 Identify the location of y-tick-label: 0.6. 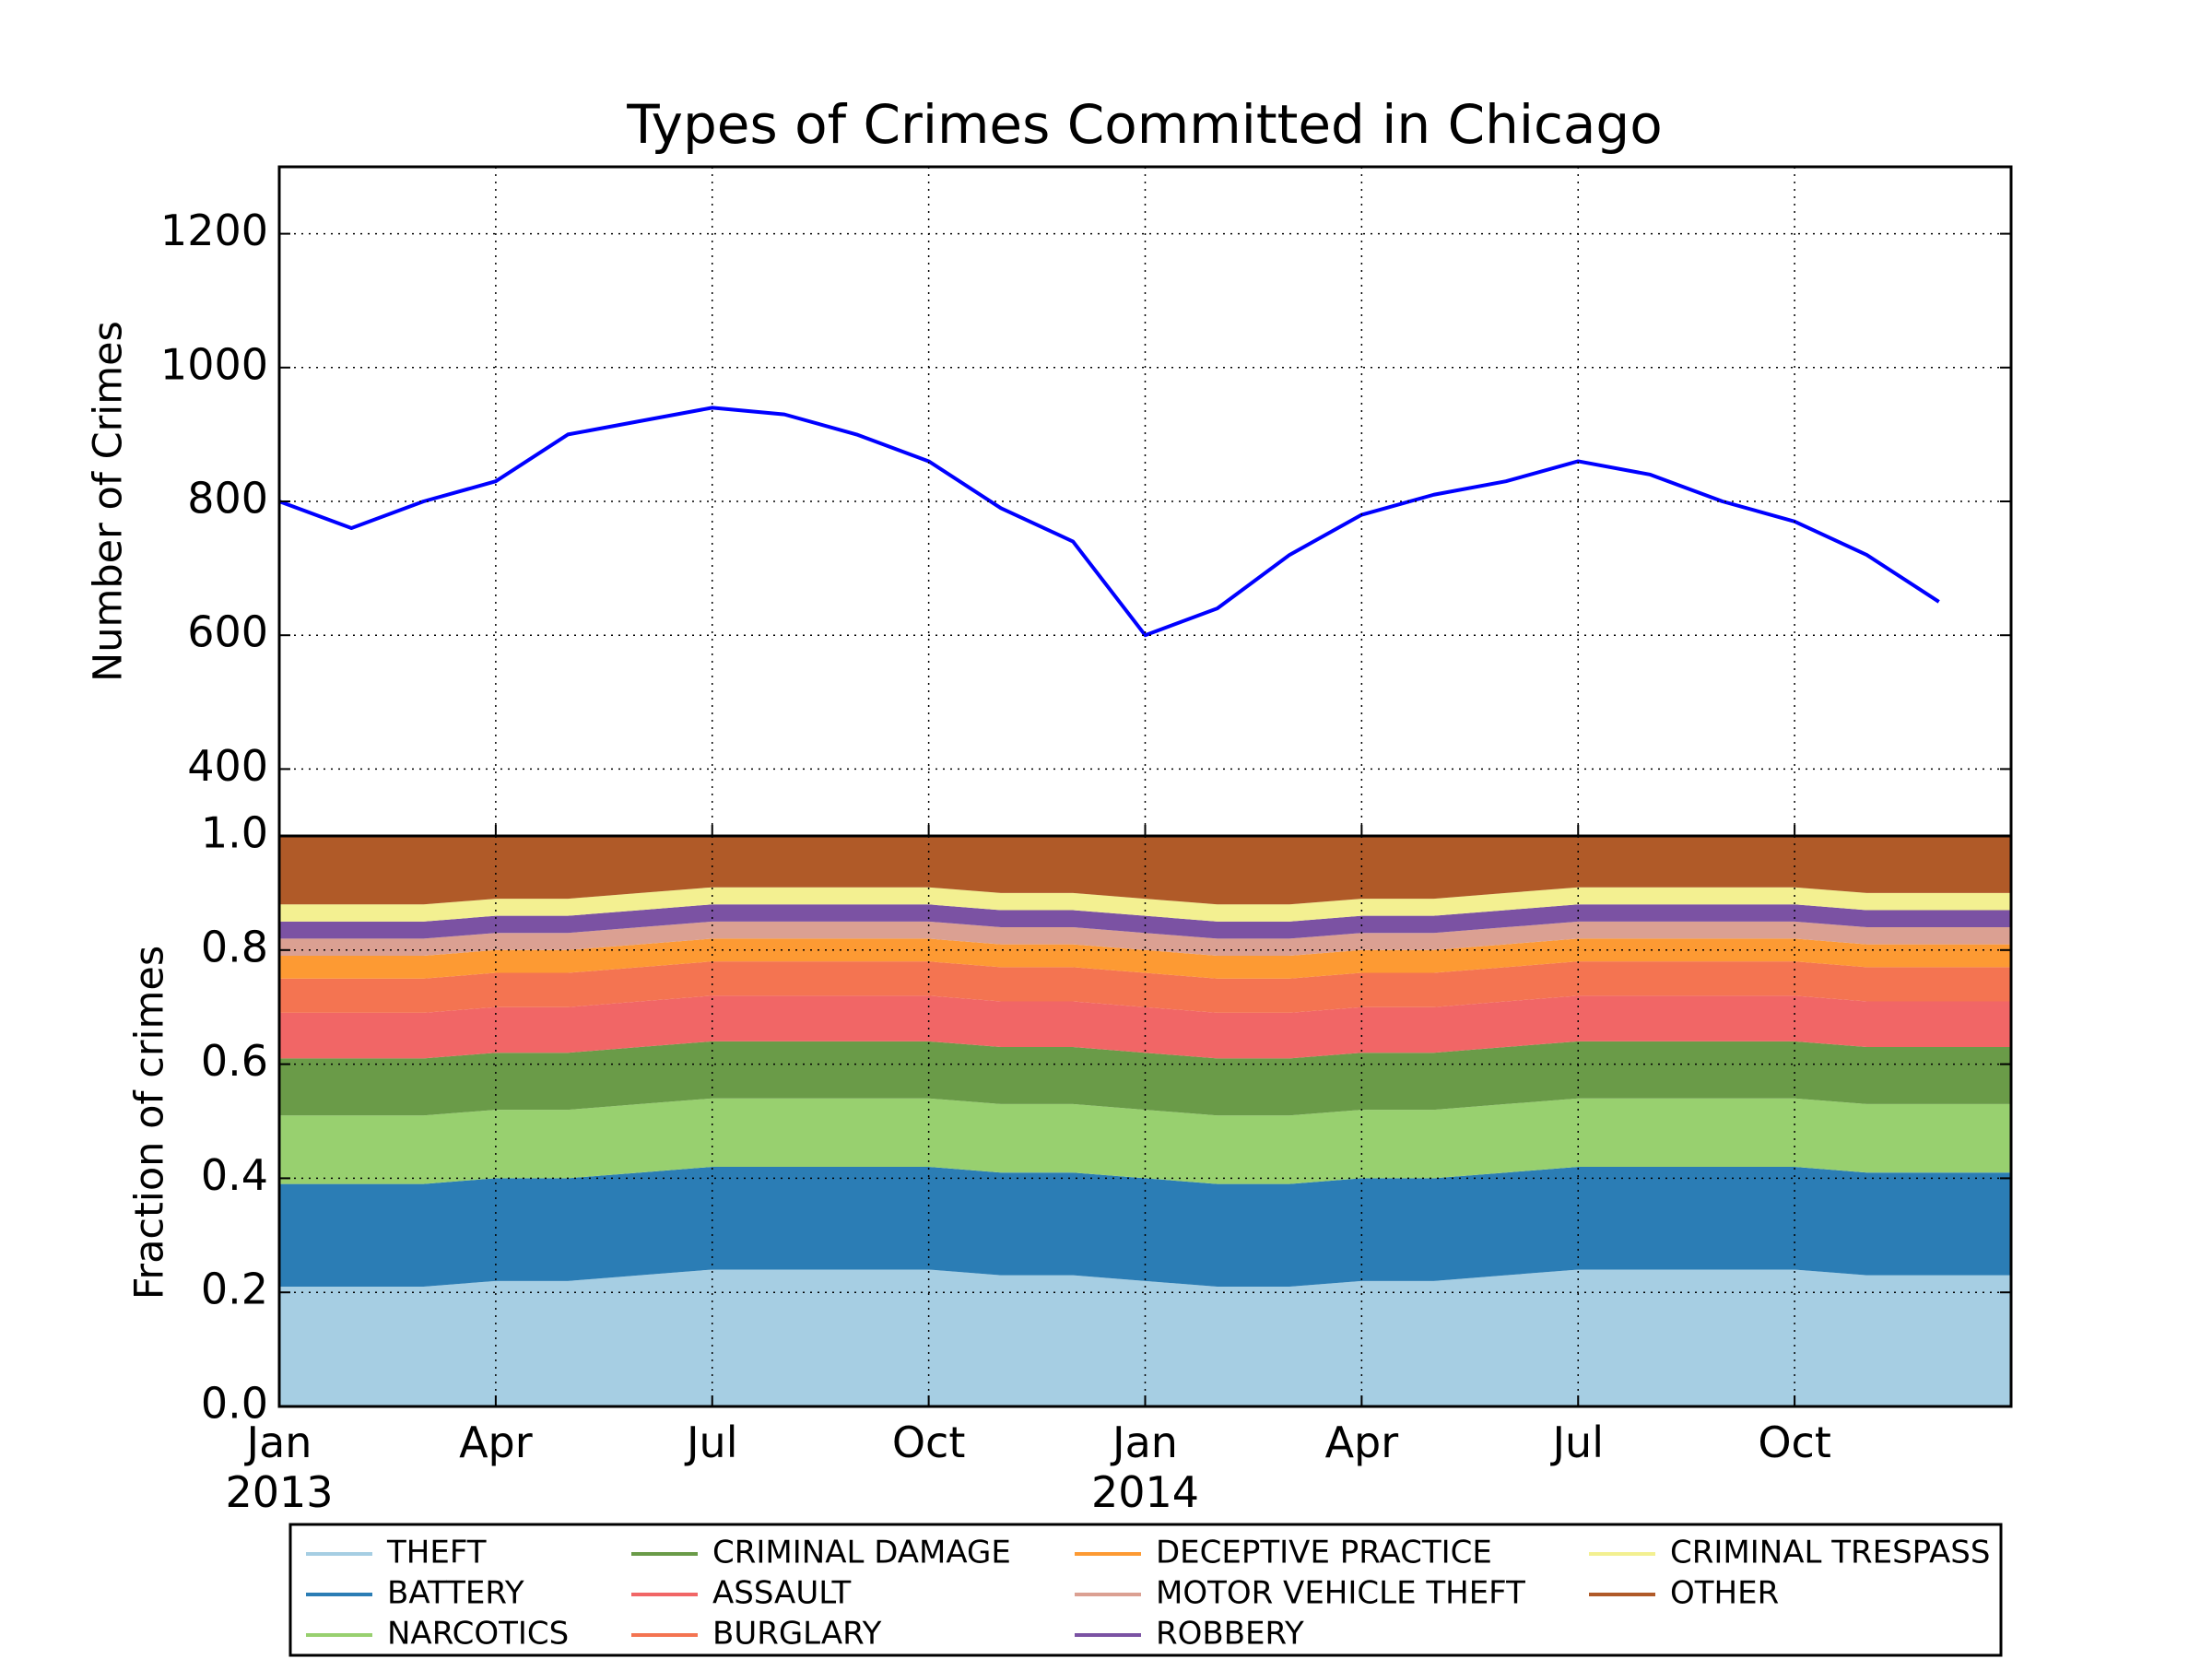
(234, 1061).